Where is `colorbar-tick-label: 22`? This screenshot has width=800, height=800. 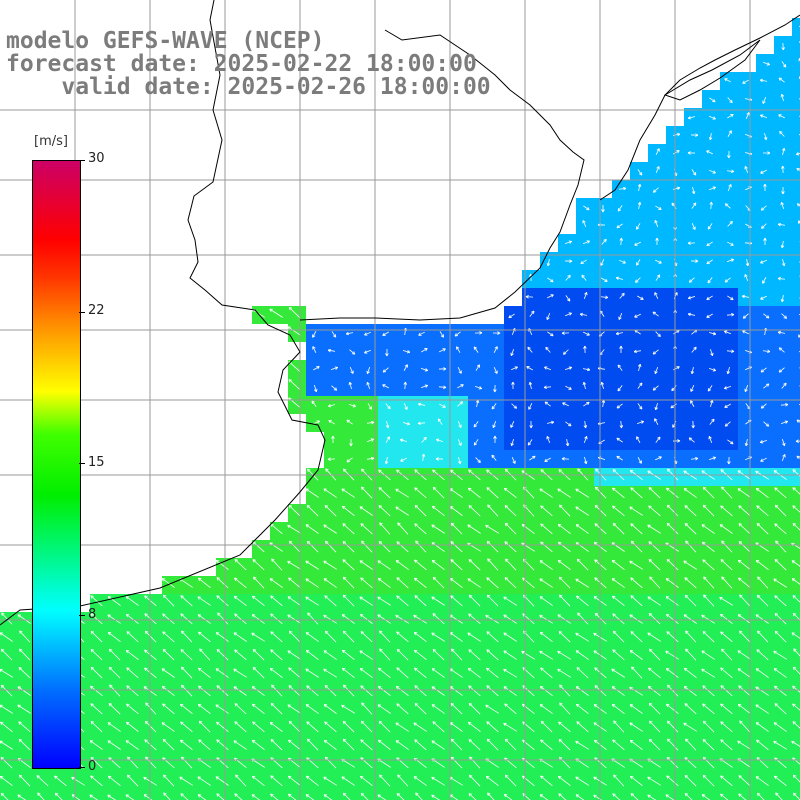 colorbar-tick-label: 22 is located at coordinates (96, 310).